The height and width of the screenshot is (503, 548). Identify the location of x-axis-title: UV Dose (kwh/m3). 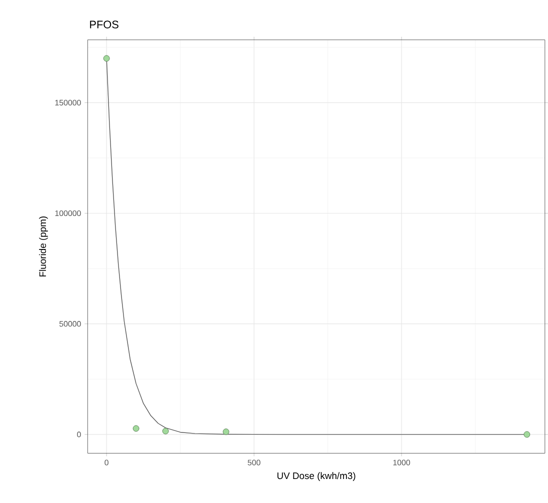
(316, 476).